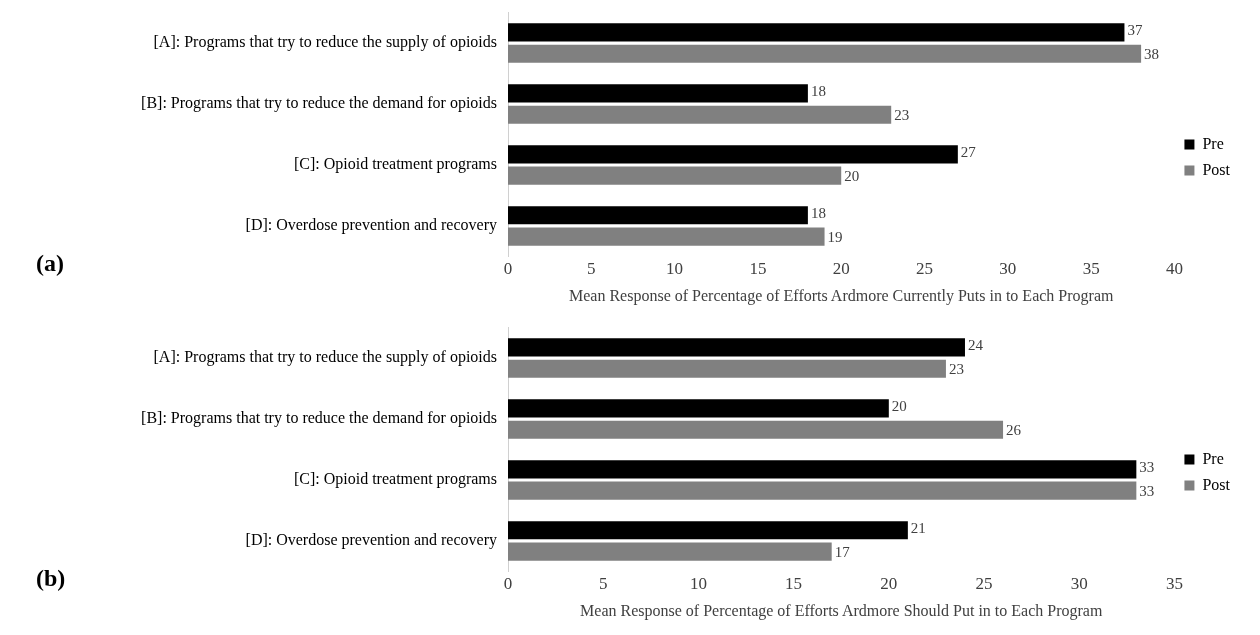 This screenshot has width=1260, height=635. What do you see at coordinates (1014, 430) in the screenshot?
I see `data-label: 26` at bounding box center [1014, 430].